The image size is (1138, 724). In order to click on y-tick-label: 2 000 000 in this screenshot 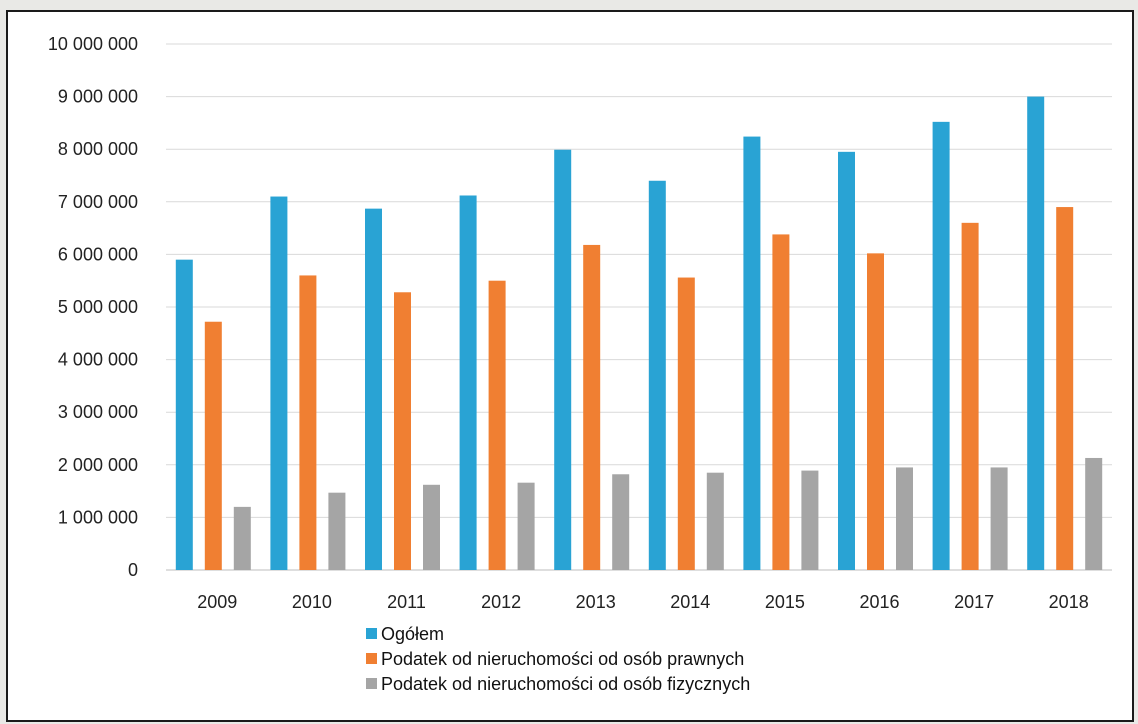, I will do `click(98, 465)`.